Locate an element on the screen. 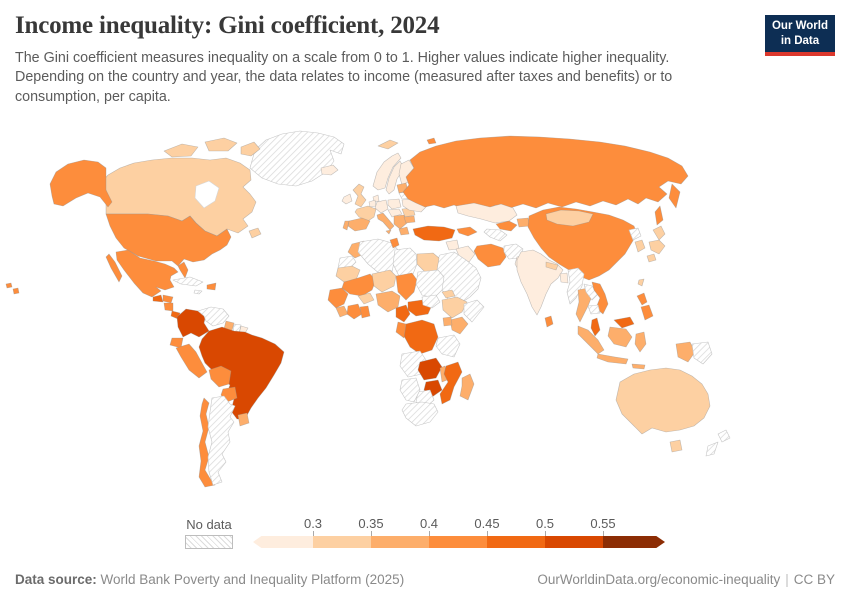 This screenshot has width=850, height=600. country-greece is located at coordinates (404, 231).